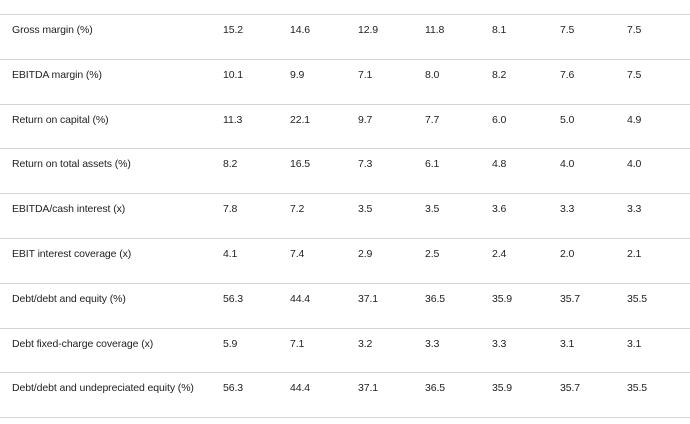  What do you see at coordinates (300, 30) in the screenshot?
I see `cell-value: 14.6` at bounding box center [300, 30].